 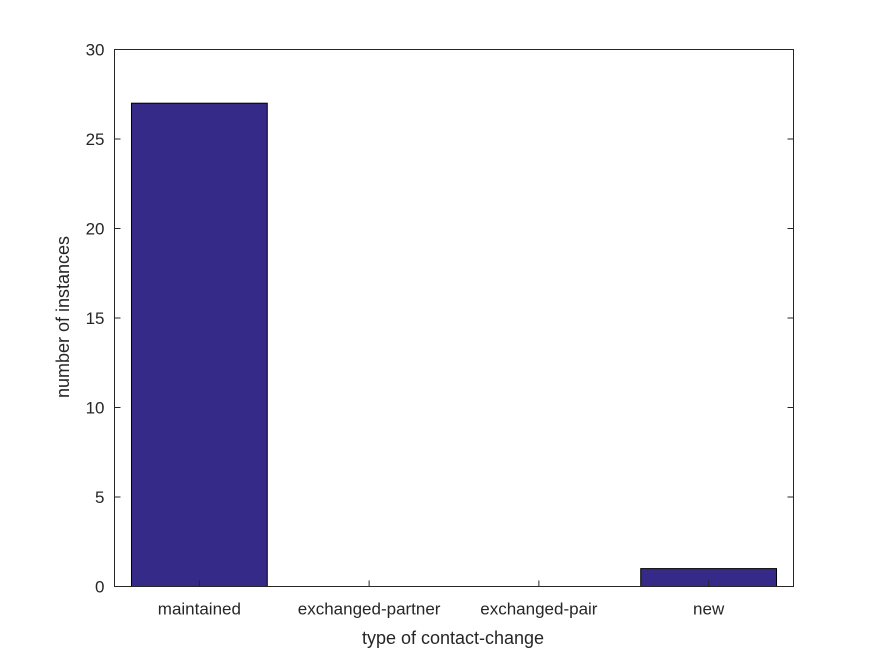 I want to click on x-tick-label: maintained, so click(x=199, y=609).